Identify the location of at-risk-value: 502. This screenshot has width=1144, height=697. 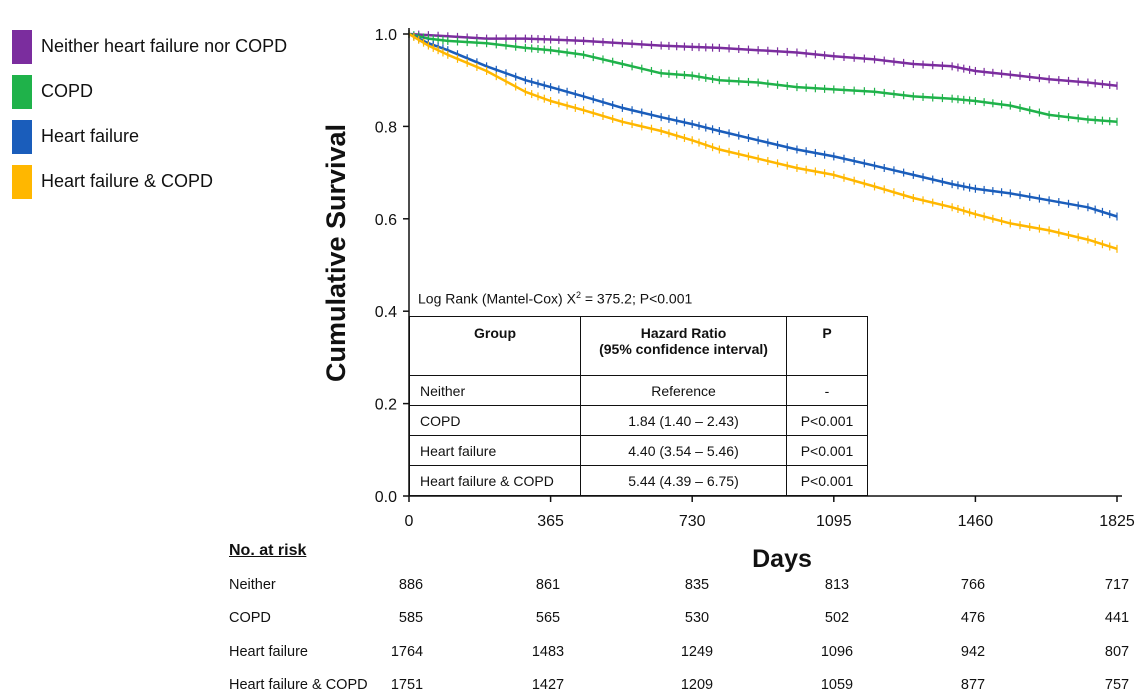
(837, 618).